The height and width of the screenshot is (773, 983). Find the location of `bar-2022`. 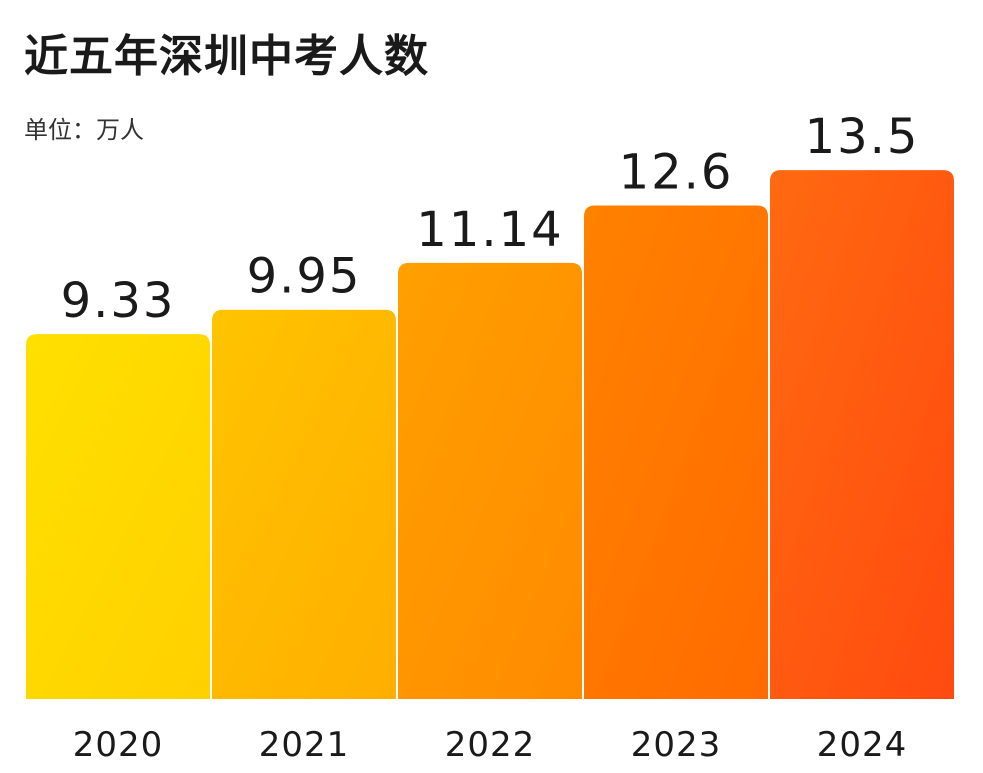

bar-2022 is located at coordinates (490, 480).